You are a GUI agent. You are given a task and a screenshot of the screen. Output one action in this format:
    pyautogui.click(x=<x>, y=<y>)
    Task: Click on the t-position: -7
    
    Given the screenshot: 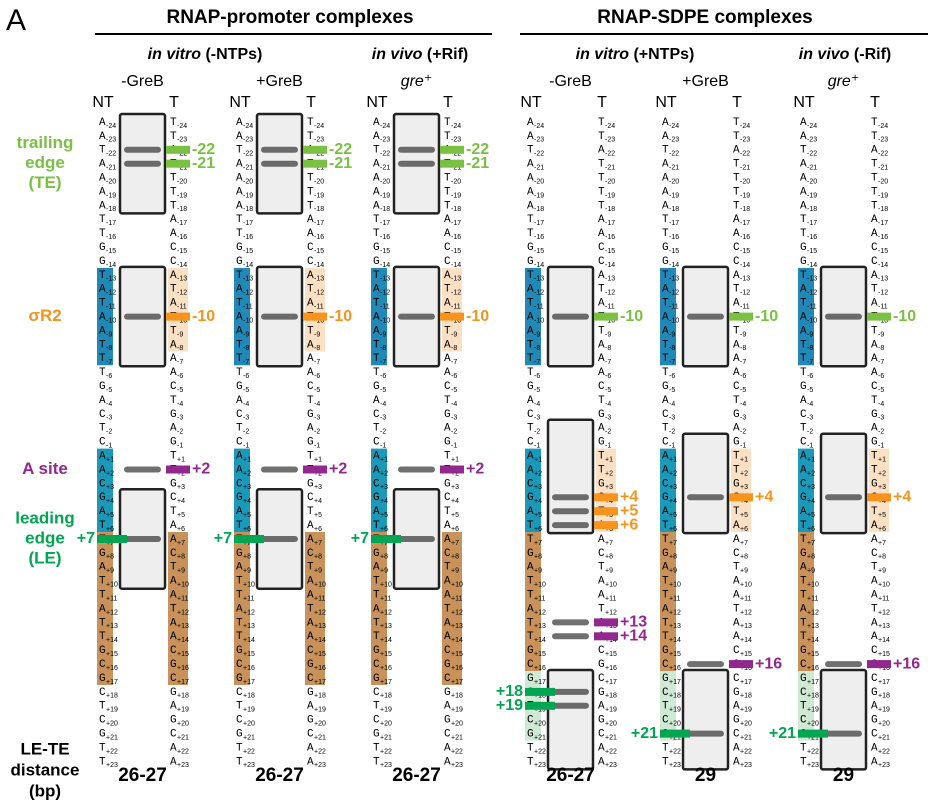 What is the action you would take?
    pyautogui.click(x=317, y=362)
    